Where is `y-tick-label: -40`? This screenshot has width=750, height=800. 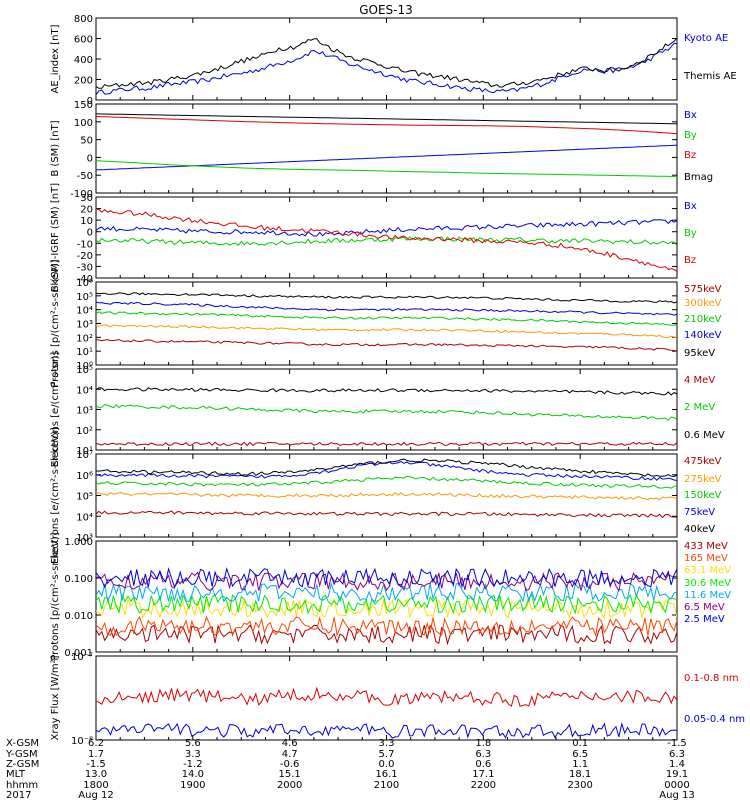 y-tick-label: -40 is located at coordinates (85, 279).